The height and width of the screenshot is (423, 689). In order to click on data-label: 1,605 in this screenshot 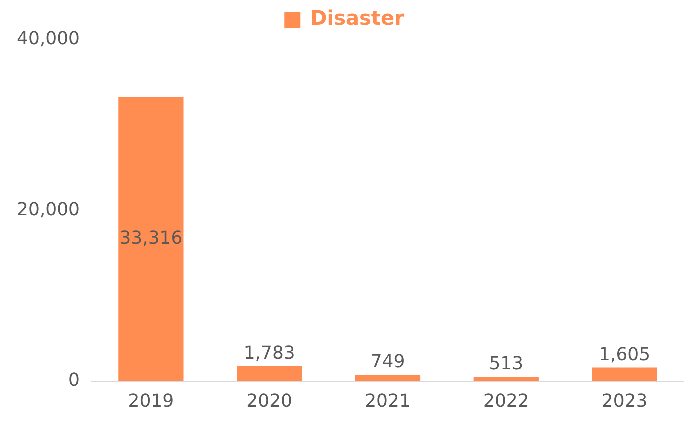, I will do `click(625, 355)`.